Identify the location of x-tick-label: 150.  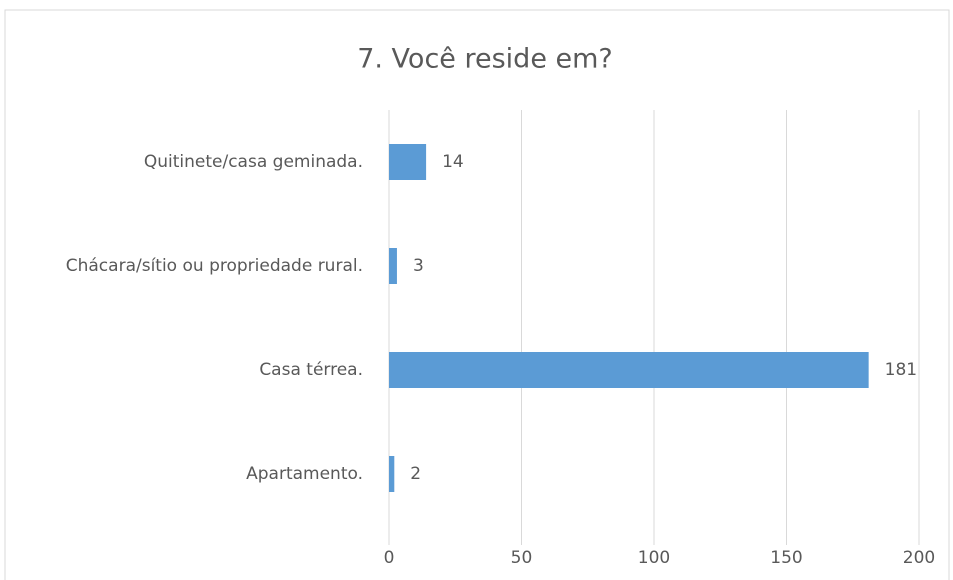
(786, 558).